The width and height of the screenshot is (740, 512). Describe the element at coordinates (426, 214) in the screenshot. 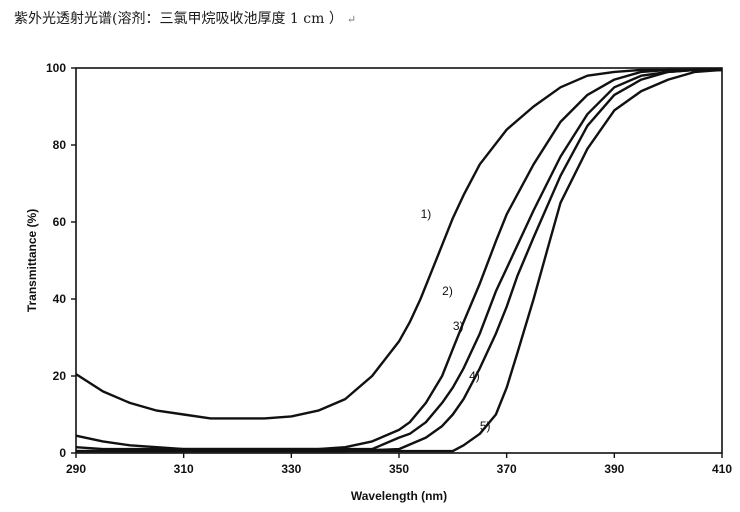

I see `curve-label-1: 1)` at that location.